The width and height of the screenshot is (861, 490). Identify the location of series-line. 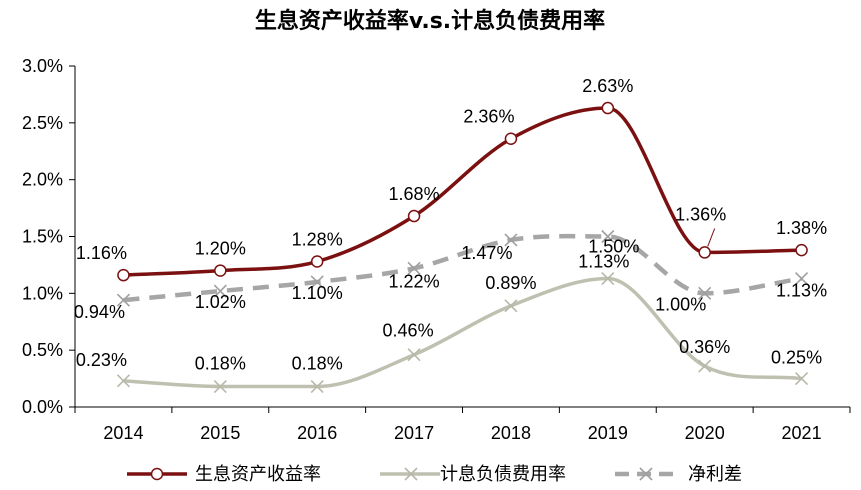
(462, 268).